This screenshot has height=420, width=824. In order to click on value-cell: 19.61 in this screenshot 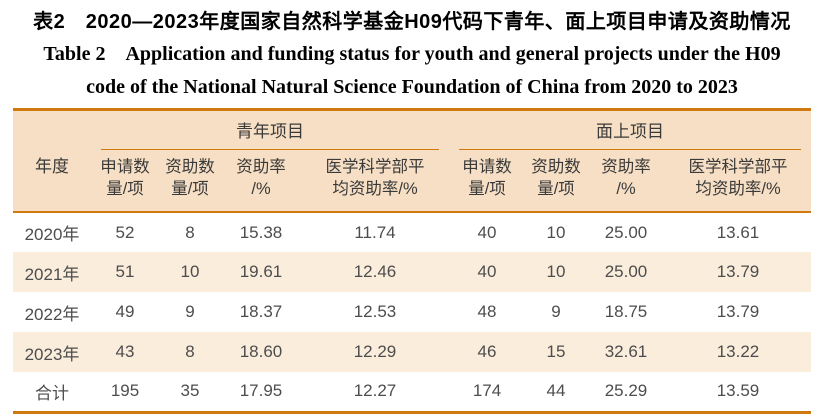, I will do `click(261, 272)`.